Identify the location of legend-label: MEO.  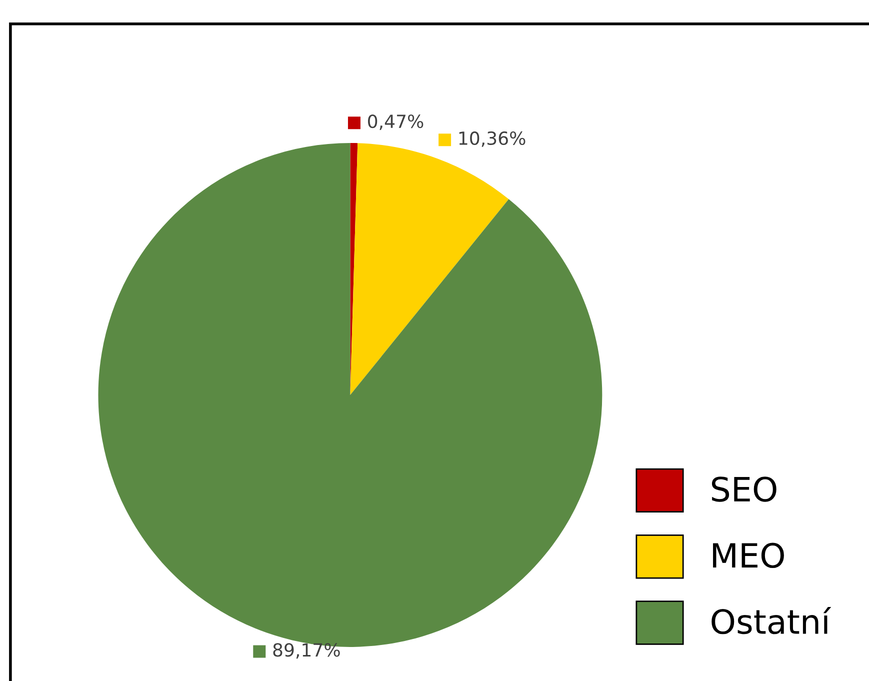
(748, 555).